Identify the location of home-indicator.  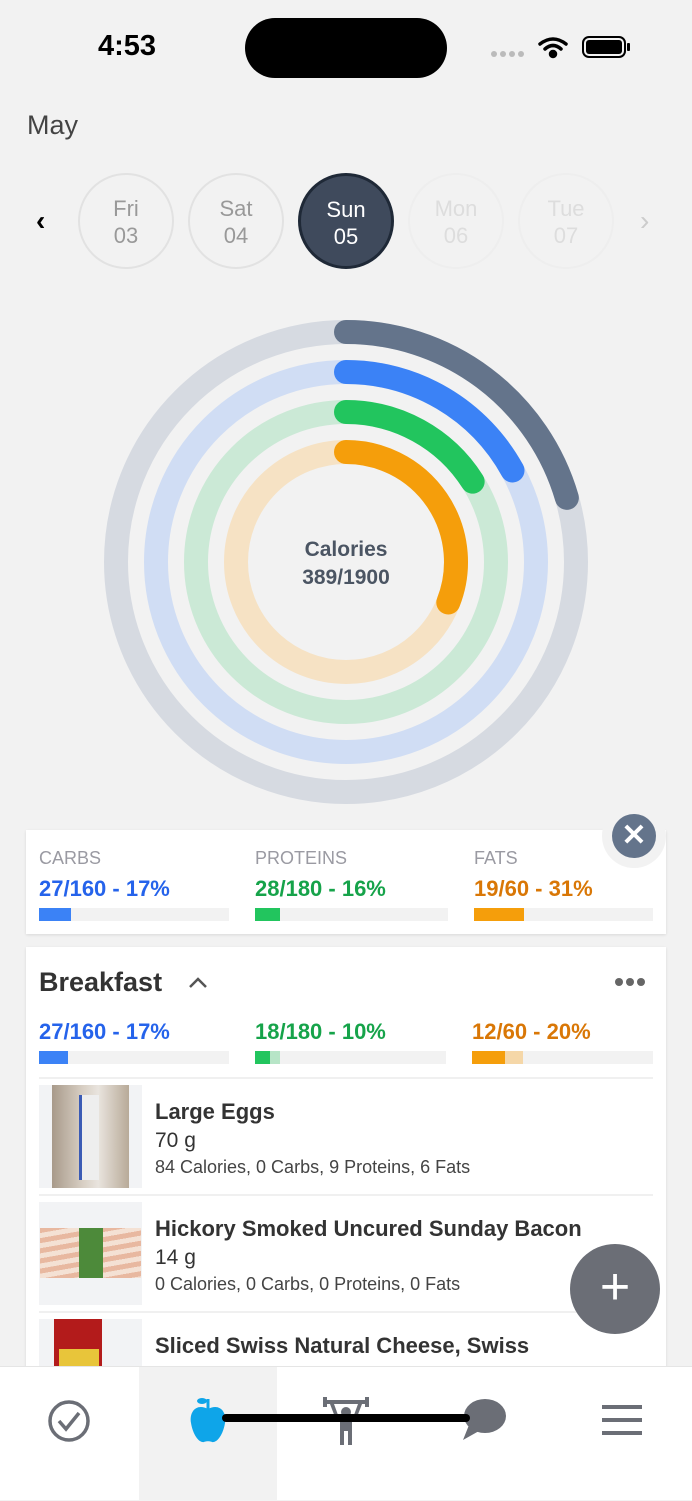
(346, 1418).